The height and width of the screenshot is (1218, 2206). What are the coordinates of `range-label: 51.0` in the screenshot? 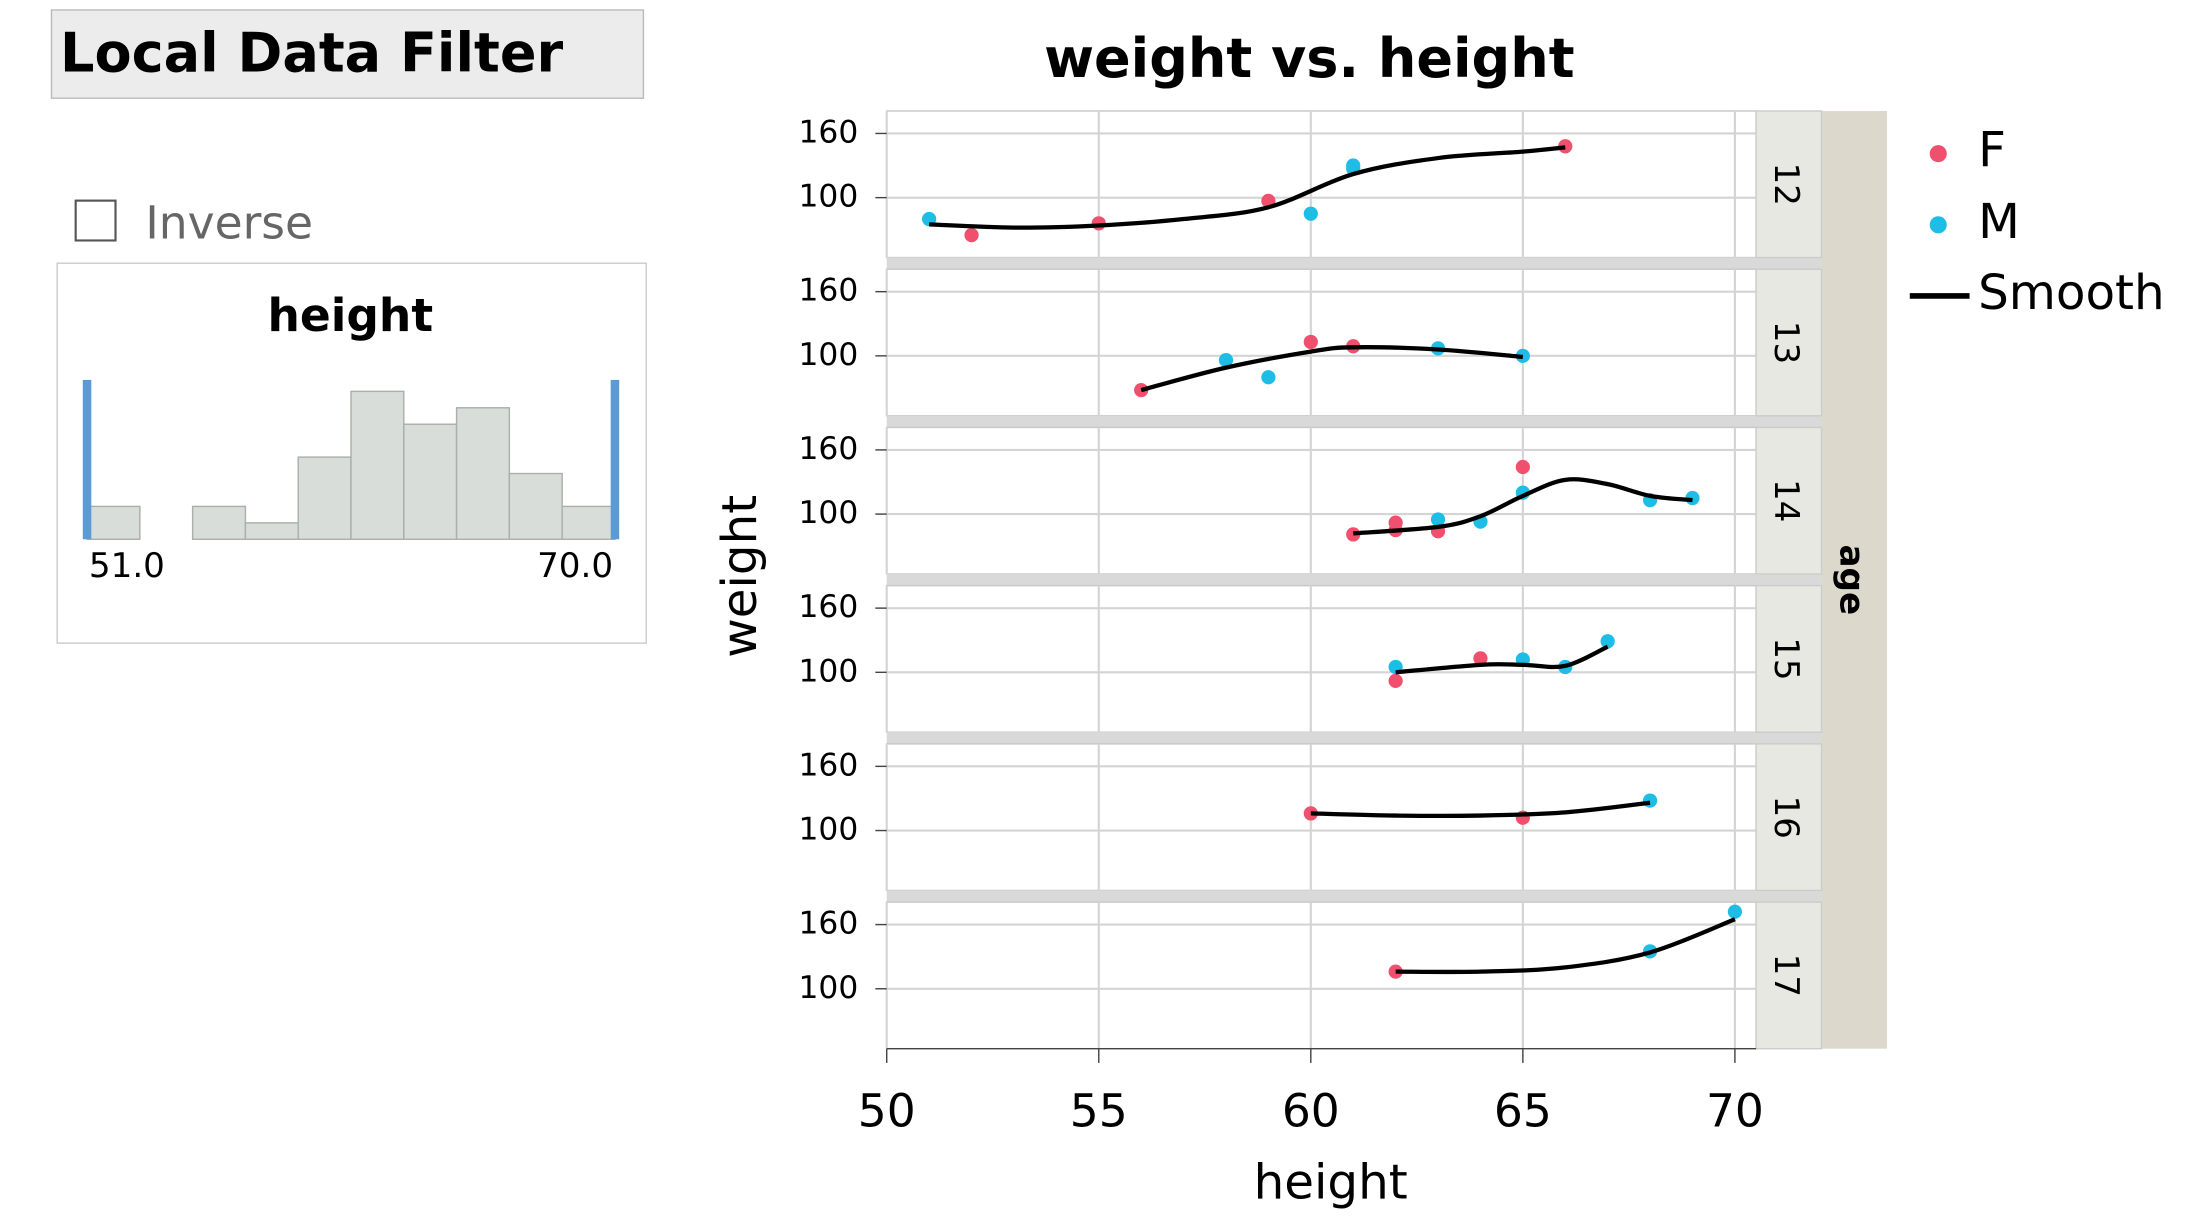 It's located at (127, 566).